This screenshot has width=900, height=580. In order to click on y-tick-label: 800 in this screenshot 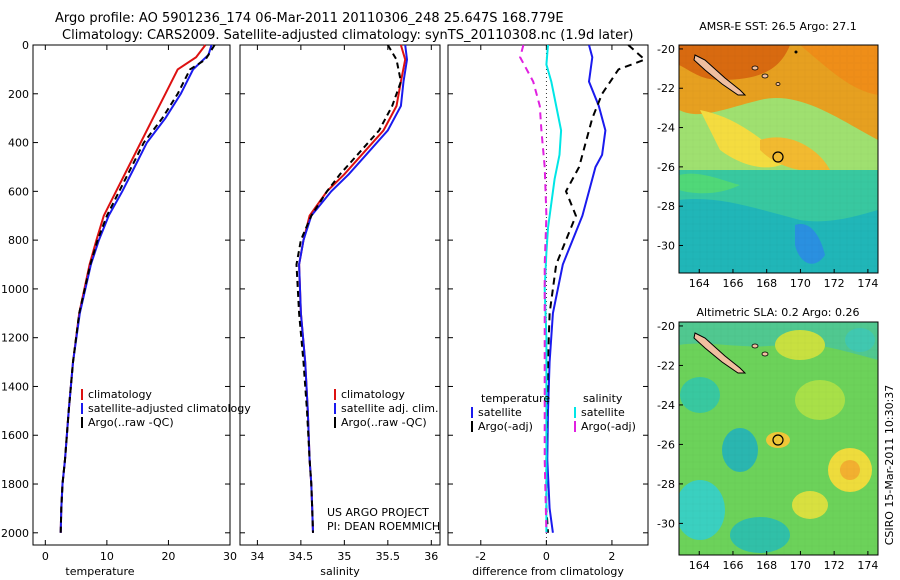, I will do `click(18, 240)`.